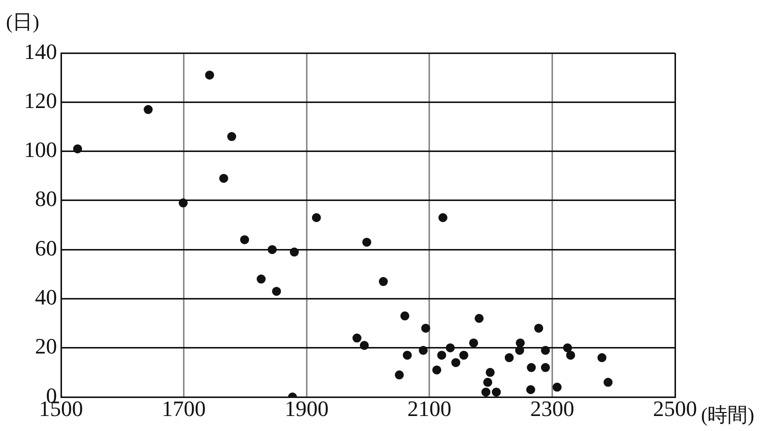 Image resolution: width=780 pixels, height=431 pixels. Describe the element at coordinates (40, 51) in the screenshot. I see `y-tick-label: 140` at that location.